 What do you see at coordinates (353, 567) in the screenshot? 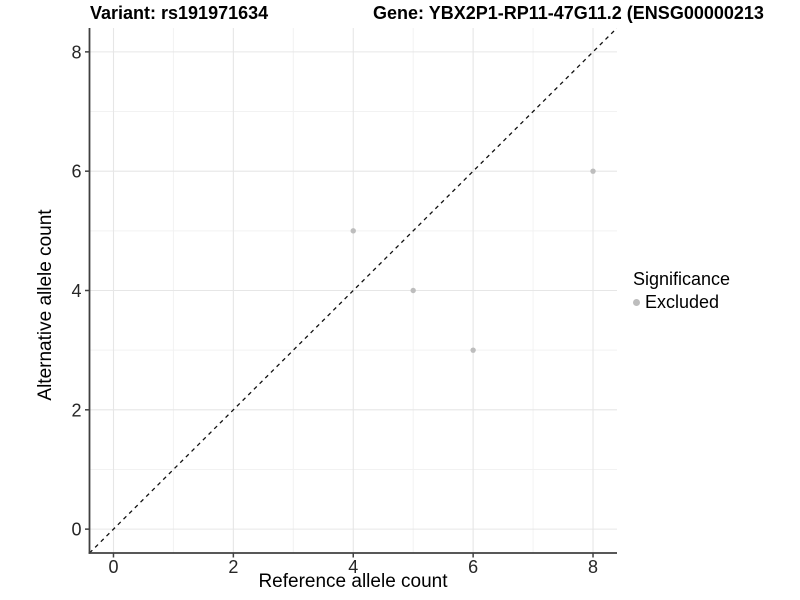
I see `x-tick-label: 4` at bounding box center [353, 567].